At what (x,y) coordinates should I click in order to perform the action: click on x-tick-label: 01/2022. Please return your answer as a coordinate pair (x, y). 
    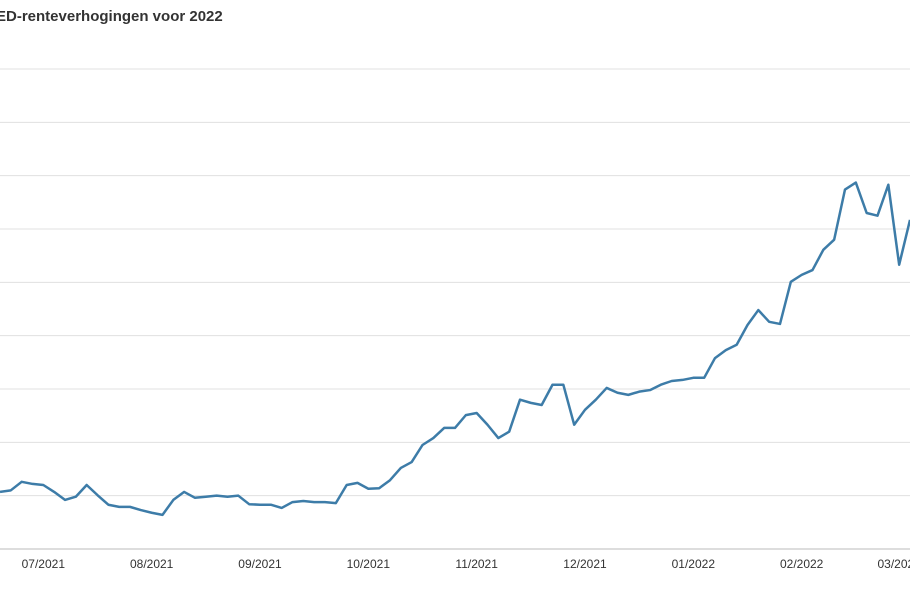
    Looking at the image, I should click on (694, 564).